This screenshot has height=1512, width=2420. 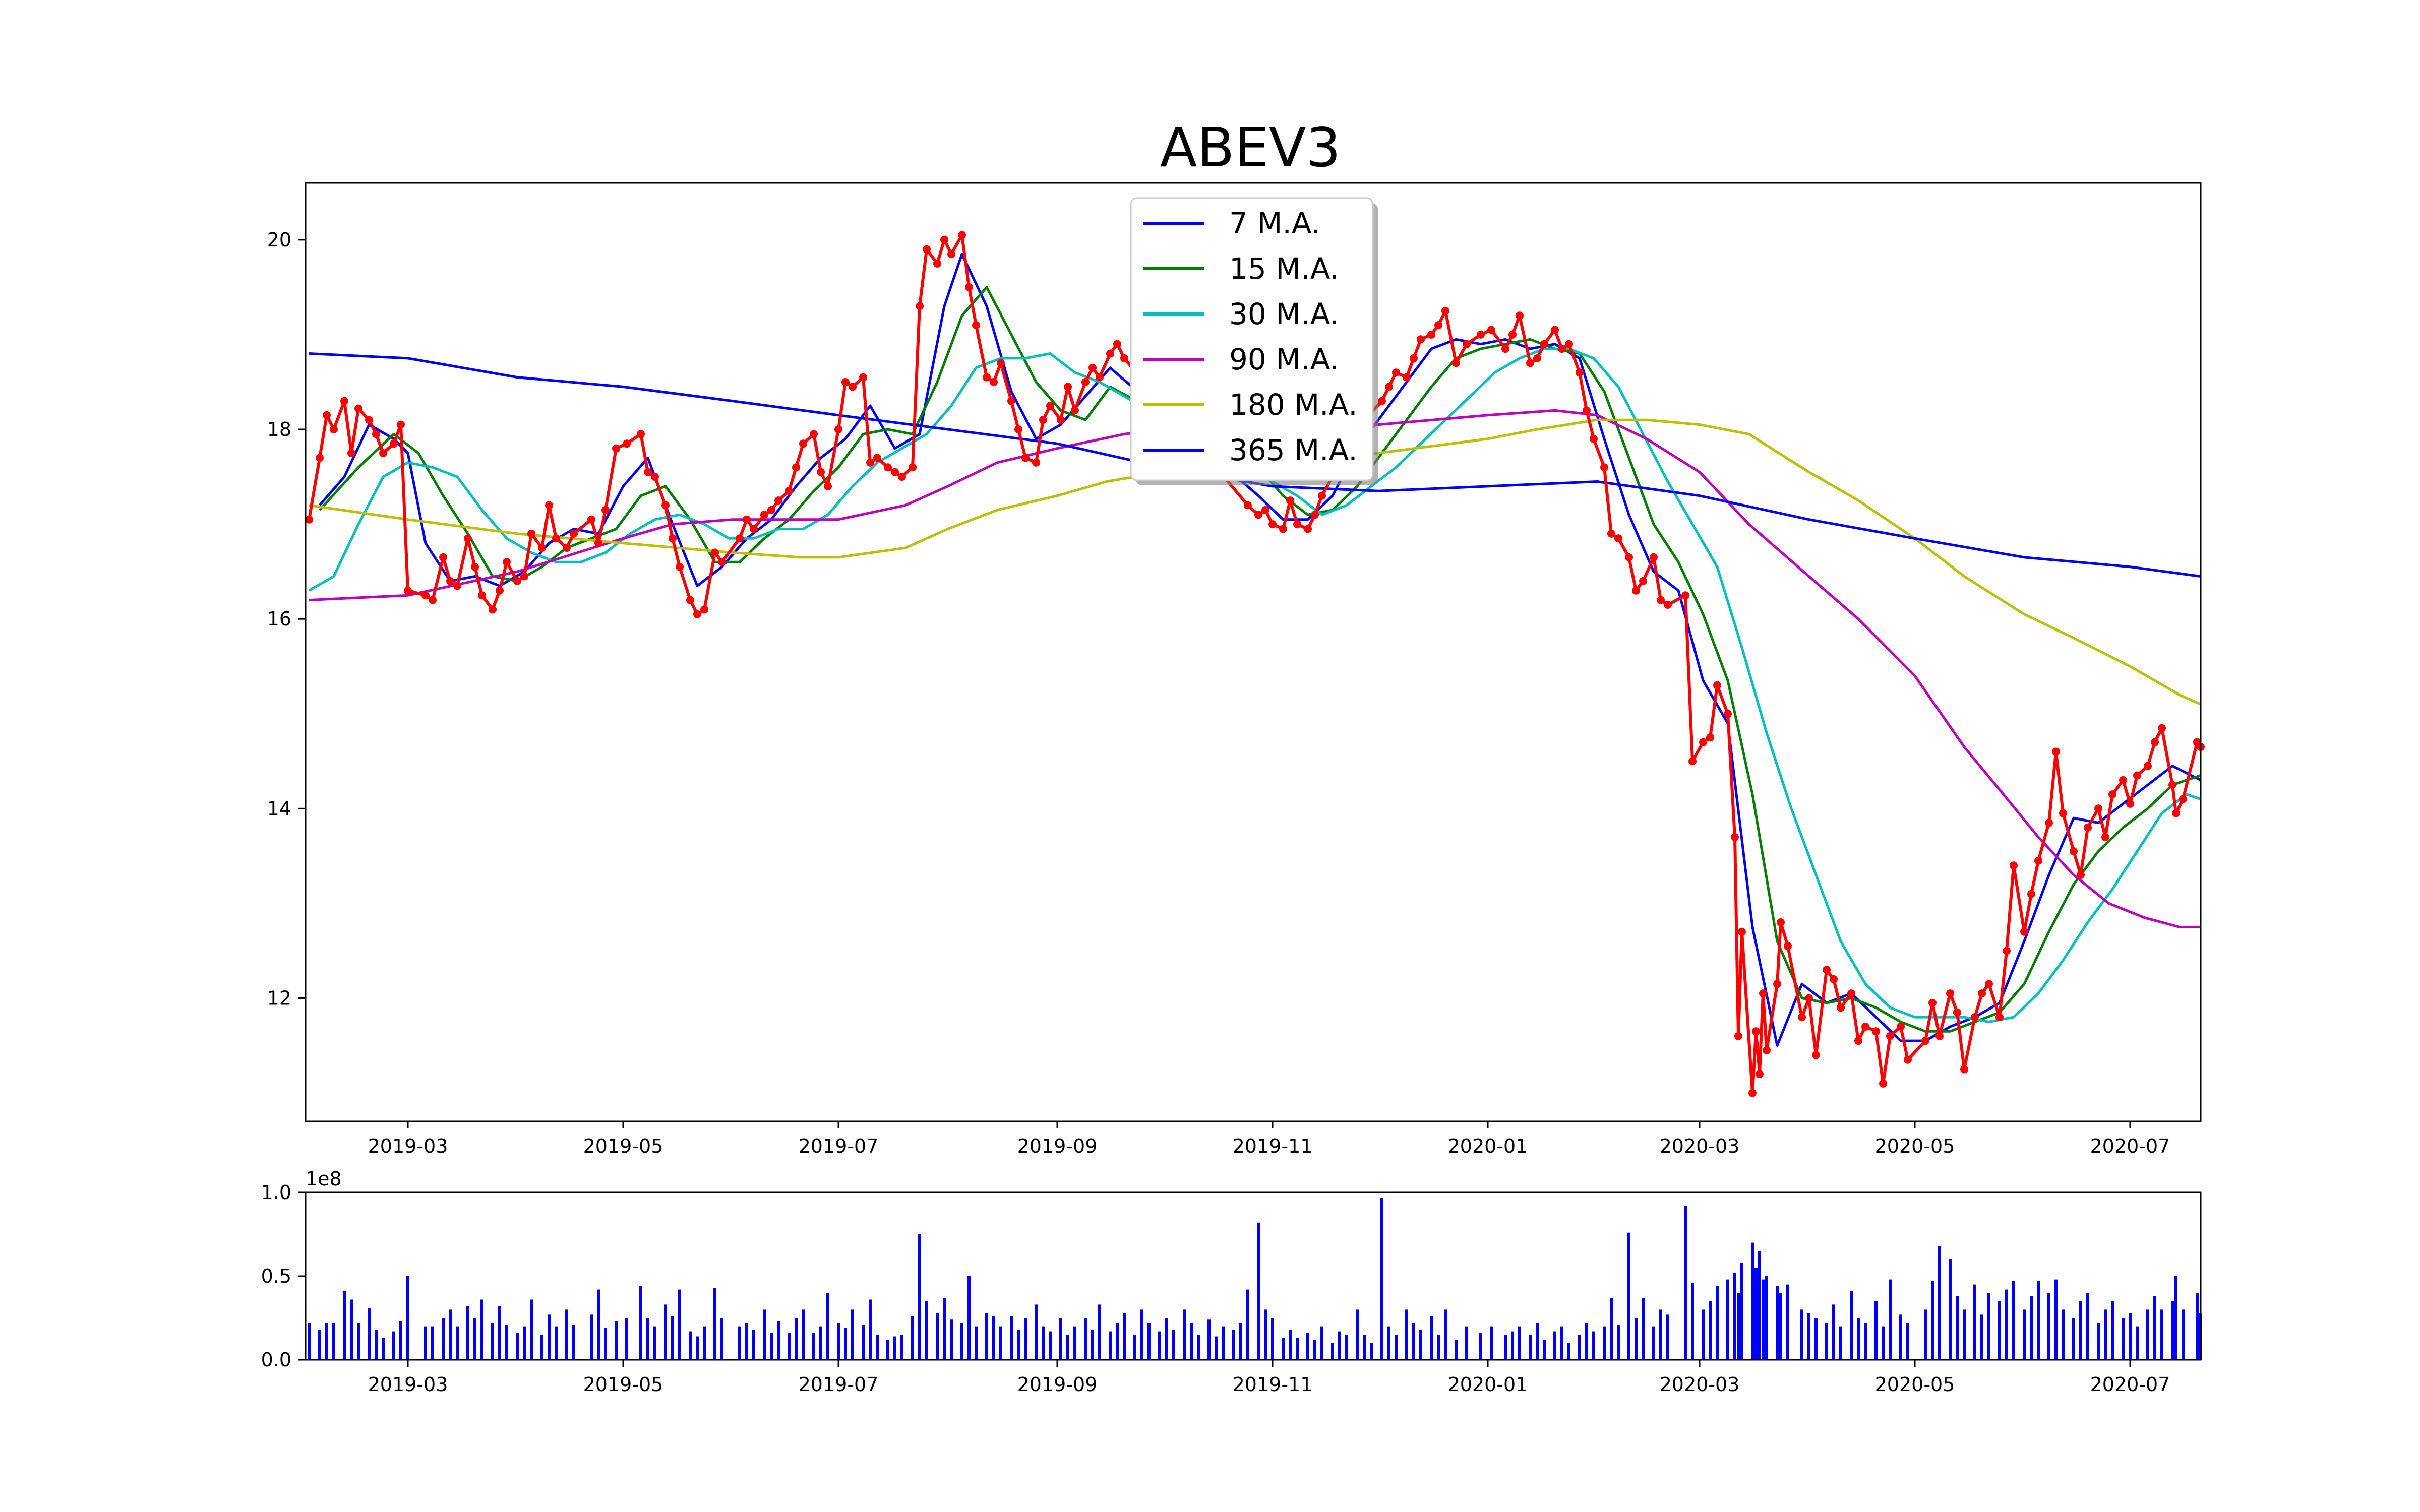 I want to click on legend-label: 180 M.A., so click(x=1293, y=405).